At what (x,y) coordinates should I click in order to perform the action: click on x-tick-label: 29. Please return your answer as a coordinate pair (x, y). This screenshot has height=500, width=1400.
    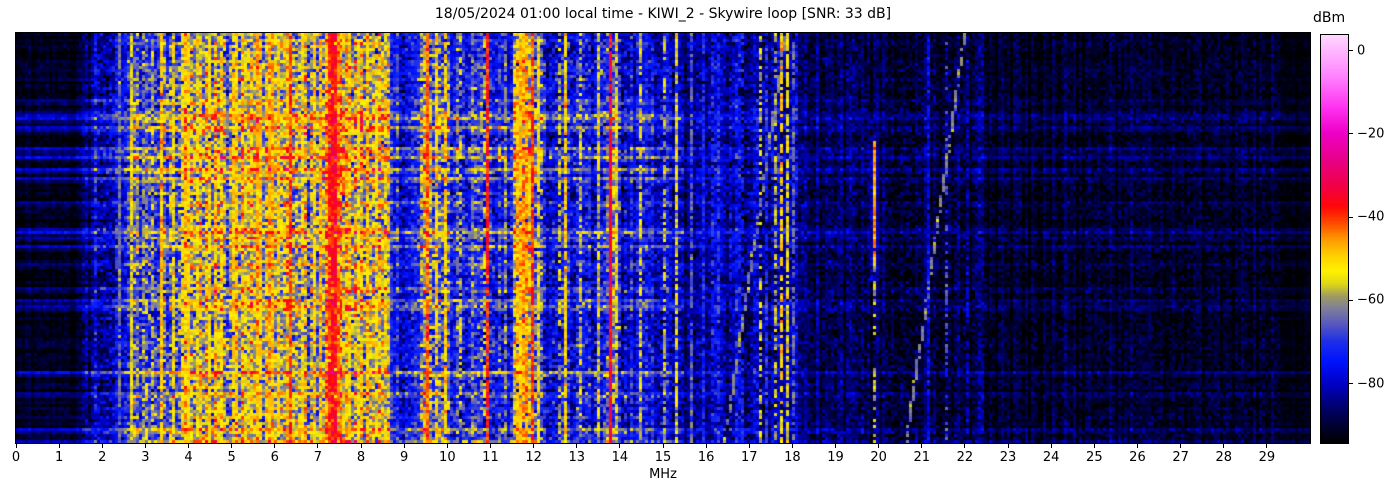
    Looking at the image, I should click on (1267, 457).